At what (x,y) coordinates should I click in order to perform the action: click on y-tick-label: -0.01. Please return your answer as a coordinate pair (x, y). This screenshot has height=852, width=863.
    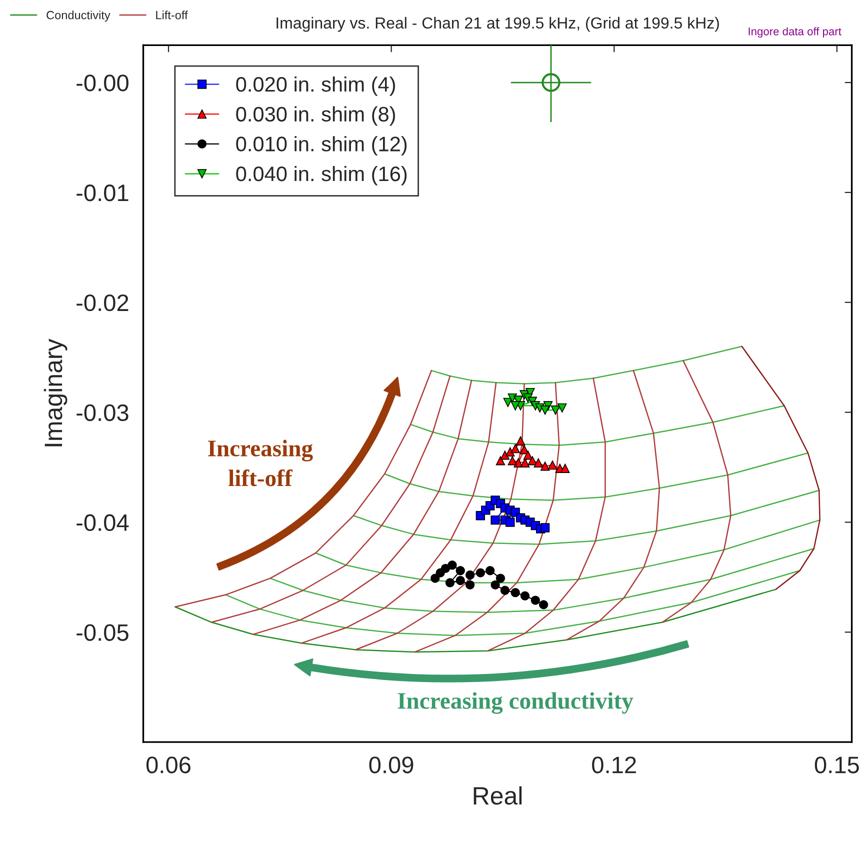
    Looking at the image, I should click on (102, 193).